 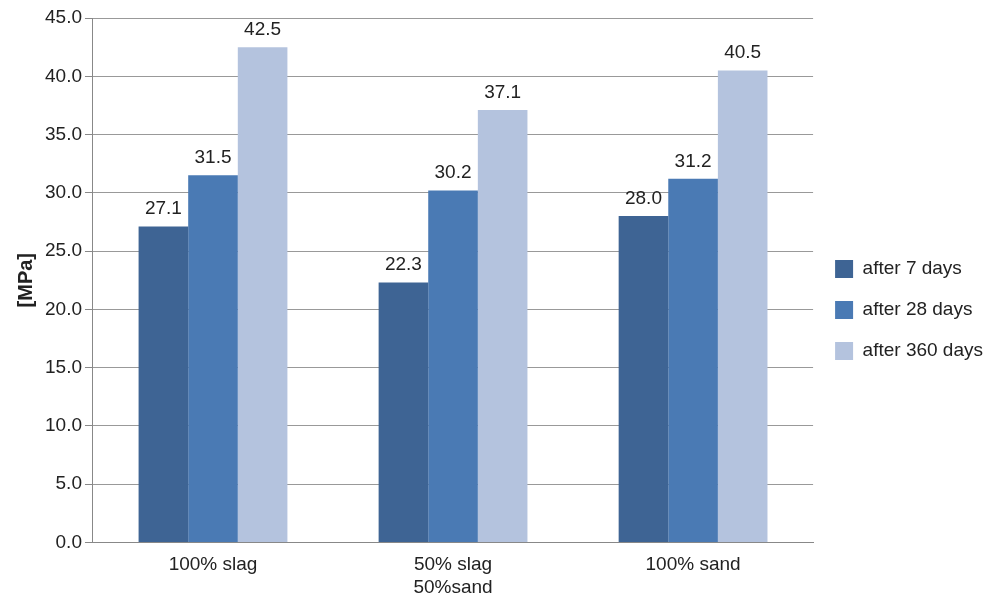 What do you see at coordinates (923, 350) in the screenshot?
I see `legend-label: after 360 days` at bounding box center [923, 350].